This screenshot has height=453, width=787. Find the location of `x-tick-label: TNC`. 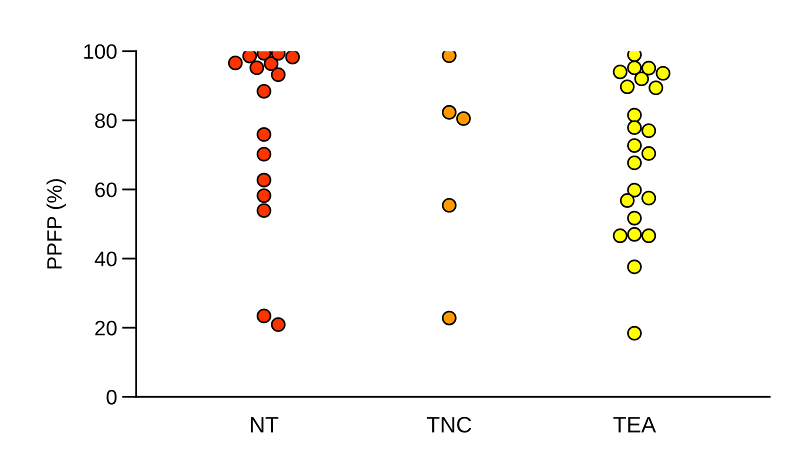

x-tick-label: TNC is located at coordinates (449, 424).